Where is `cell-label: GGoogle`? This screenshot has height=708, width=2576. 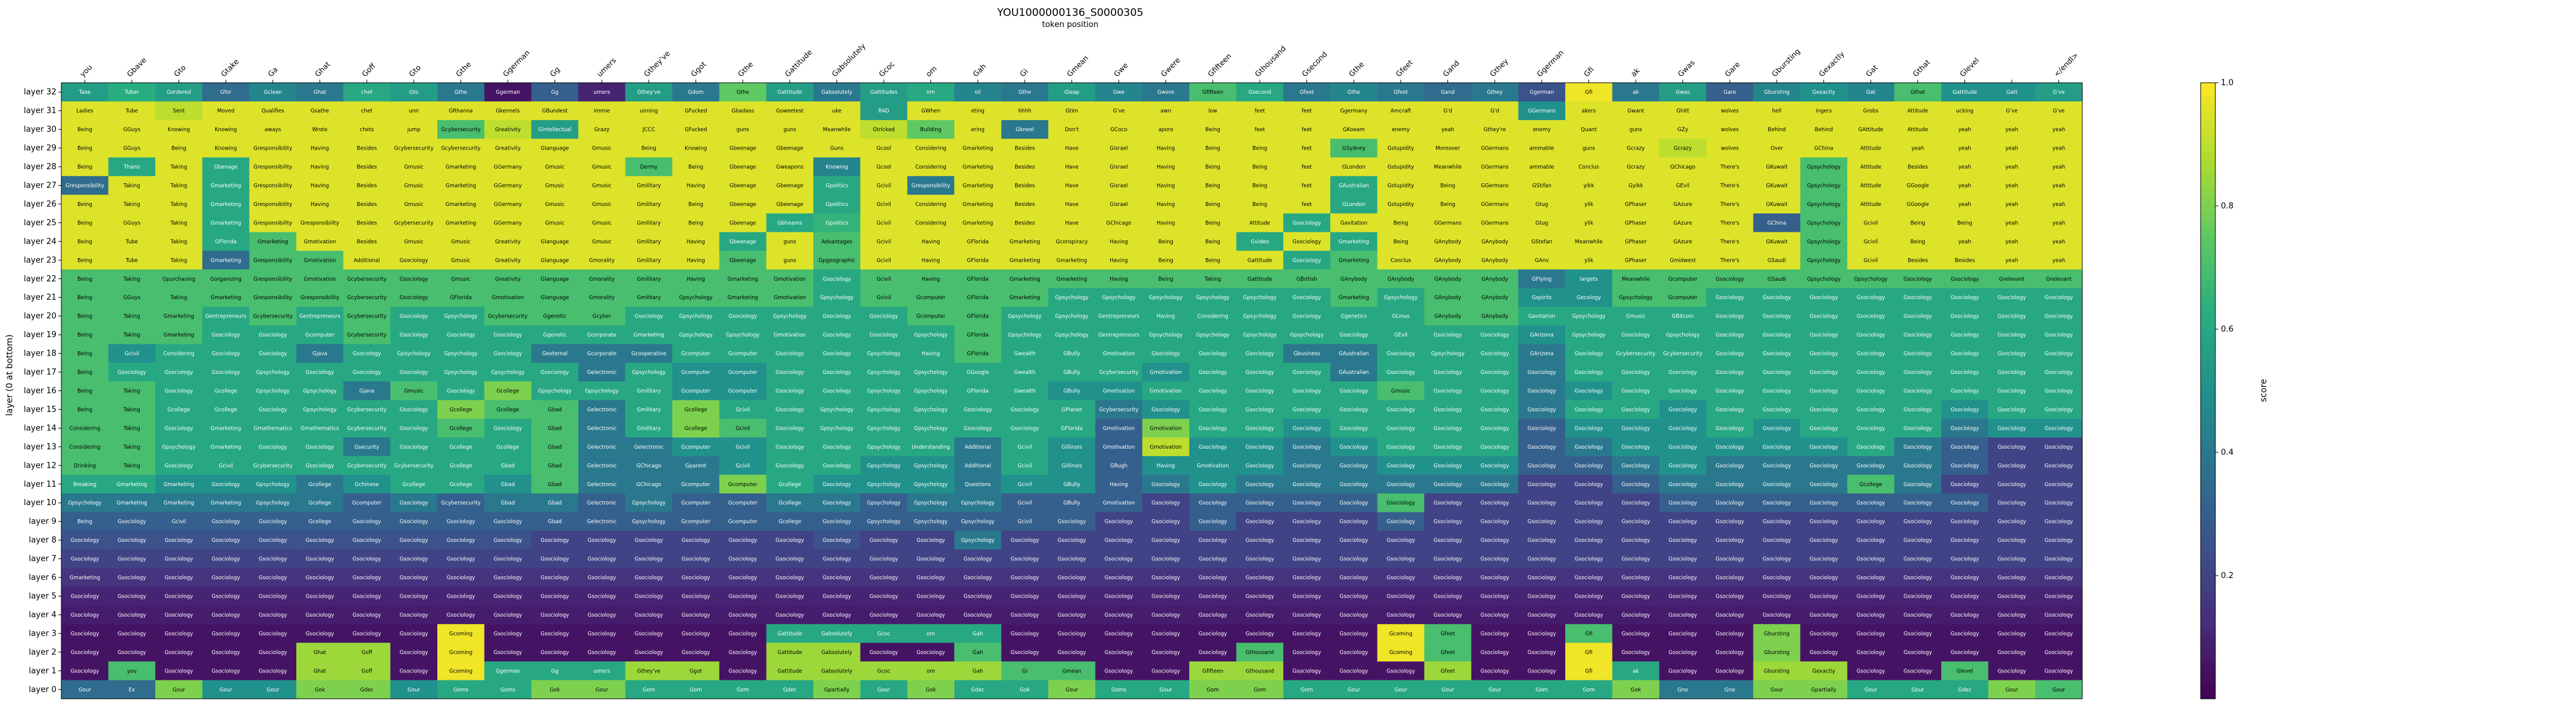 cell-label: GGoogle is located at coordinates (1918, 205).